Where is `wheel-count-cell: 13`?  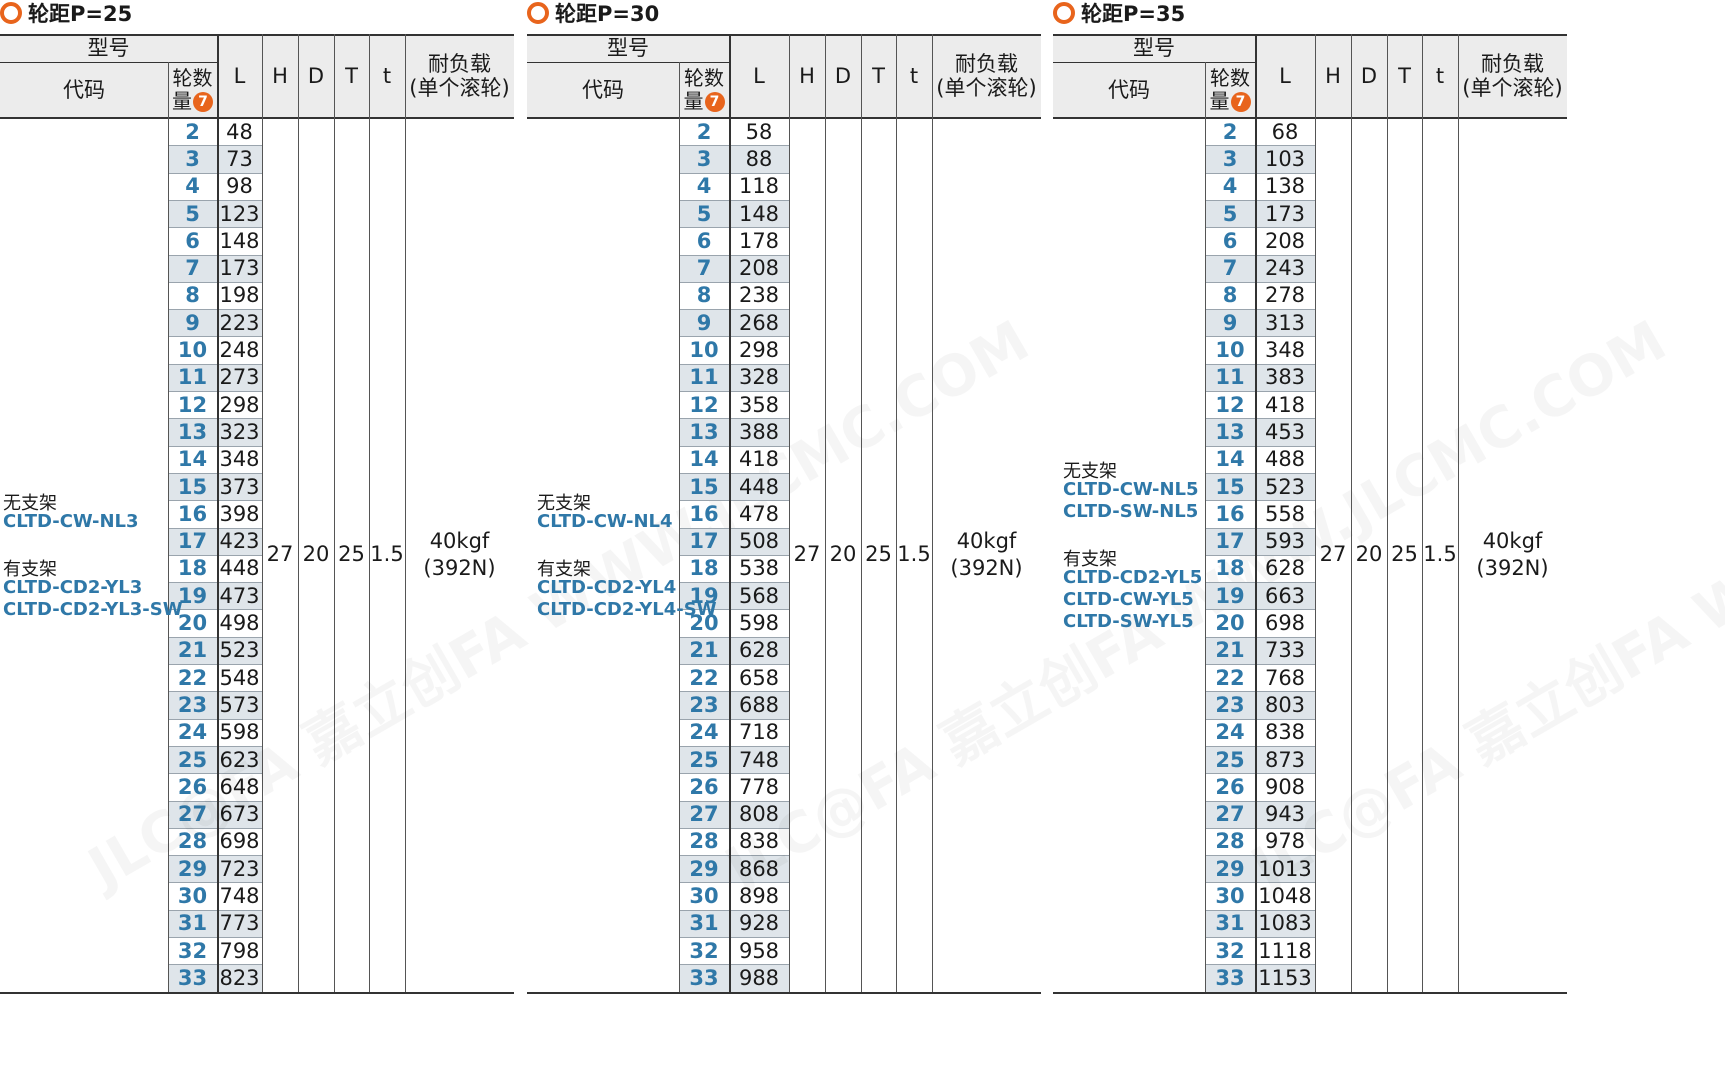 wheel-count-cell: 13 is located at coordinates (1230, 431).